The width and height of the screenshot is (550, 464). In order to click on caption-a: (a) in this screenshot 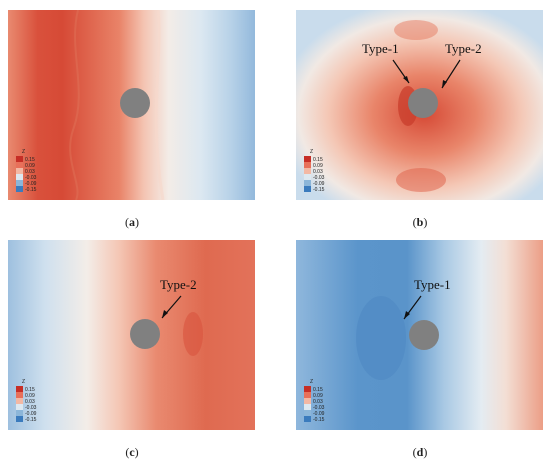, I will do `click(132, 222)`.